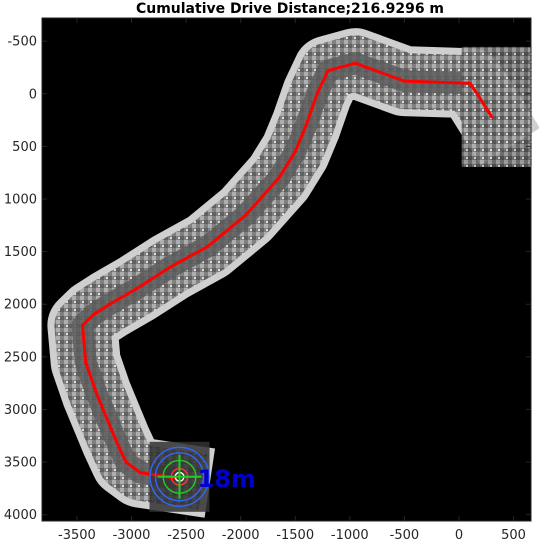 Image resolution: width=539 pixels, height=548 pixels. What do you see at coordinates (20, 252) in the screenshot?
I see `y-tick-label: 1500` at bounding box center [20, 252].